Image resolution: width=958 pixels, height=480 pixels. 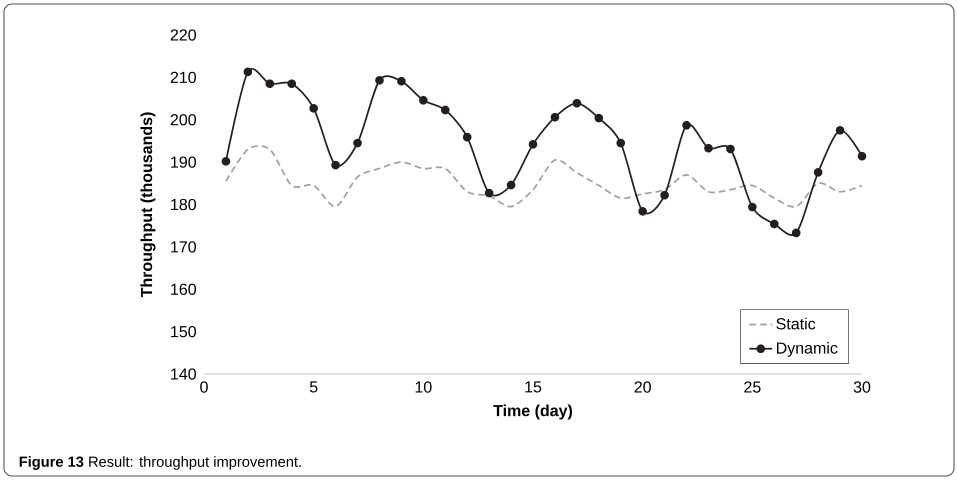 What do you see at coordinates (796, 324) in the screenshot?
I see `legend-label: Static` at bounding box center [796, 324].